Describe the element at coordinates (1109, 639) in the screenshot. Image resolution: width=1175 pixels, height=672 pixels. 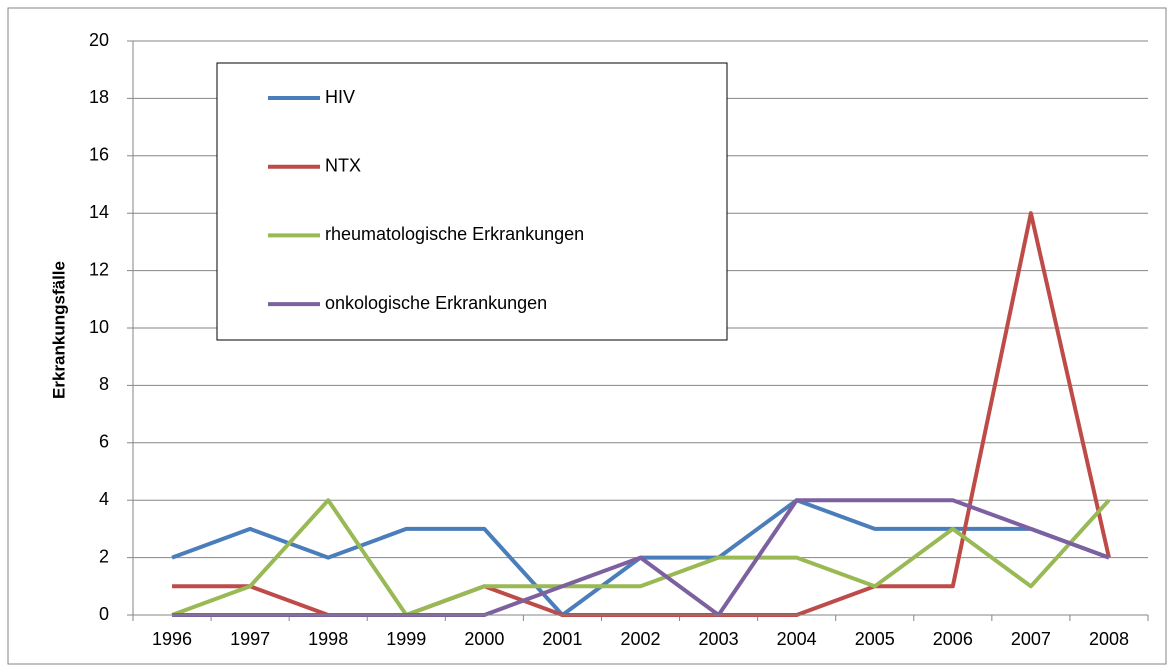
I see `x-tick-label: 2008` at that location.